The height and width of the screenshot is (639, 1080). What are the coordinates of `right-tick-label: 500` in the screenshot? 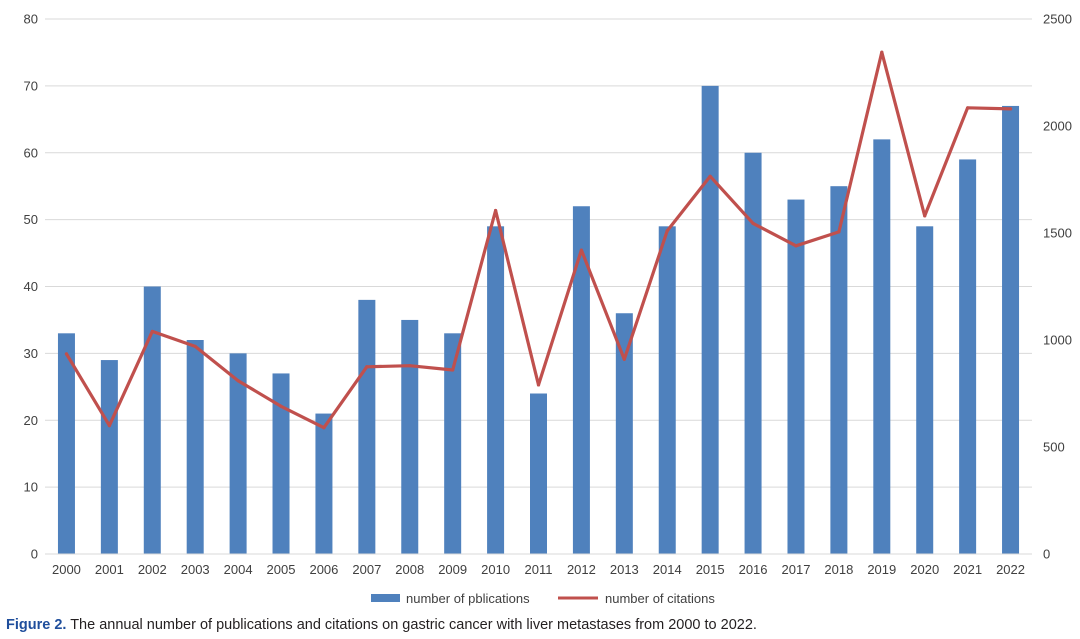 It's located at (1054, 447).